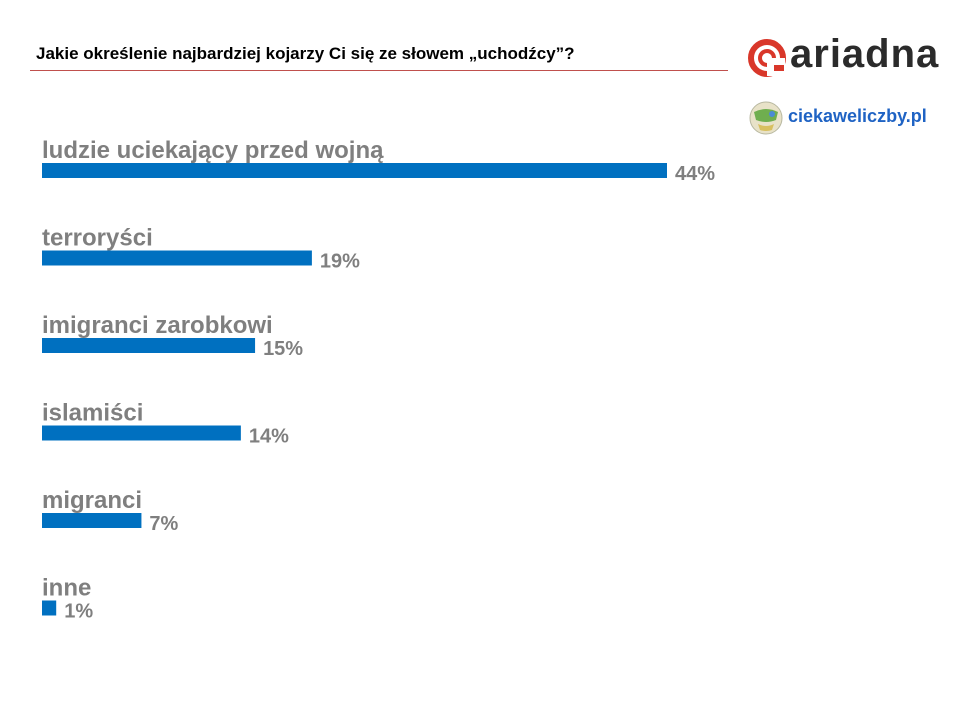  What do you see at coordinates (97, 238) in the screenshot?
I see `category-label: terroryści` at bounding box center [97, 238].